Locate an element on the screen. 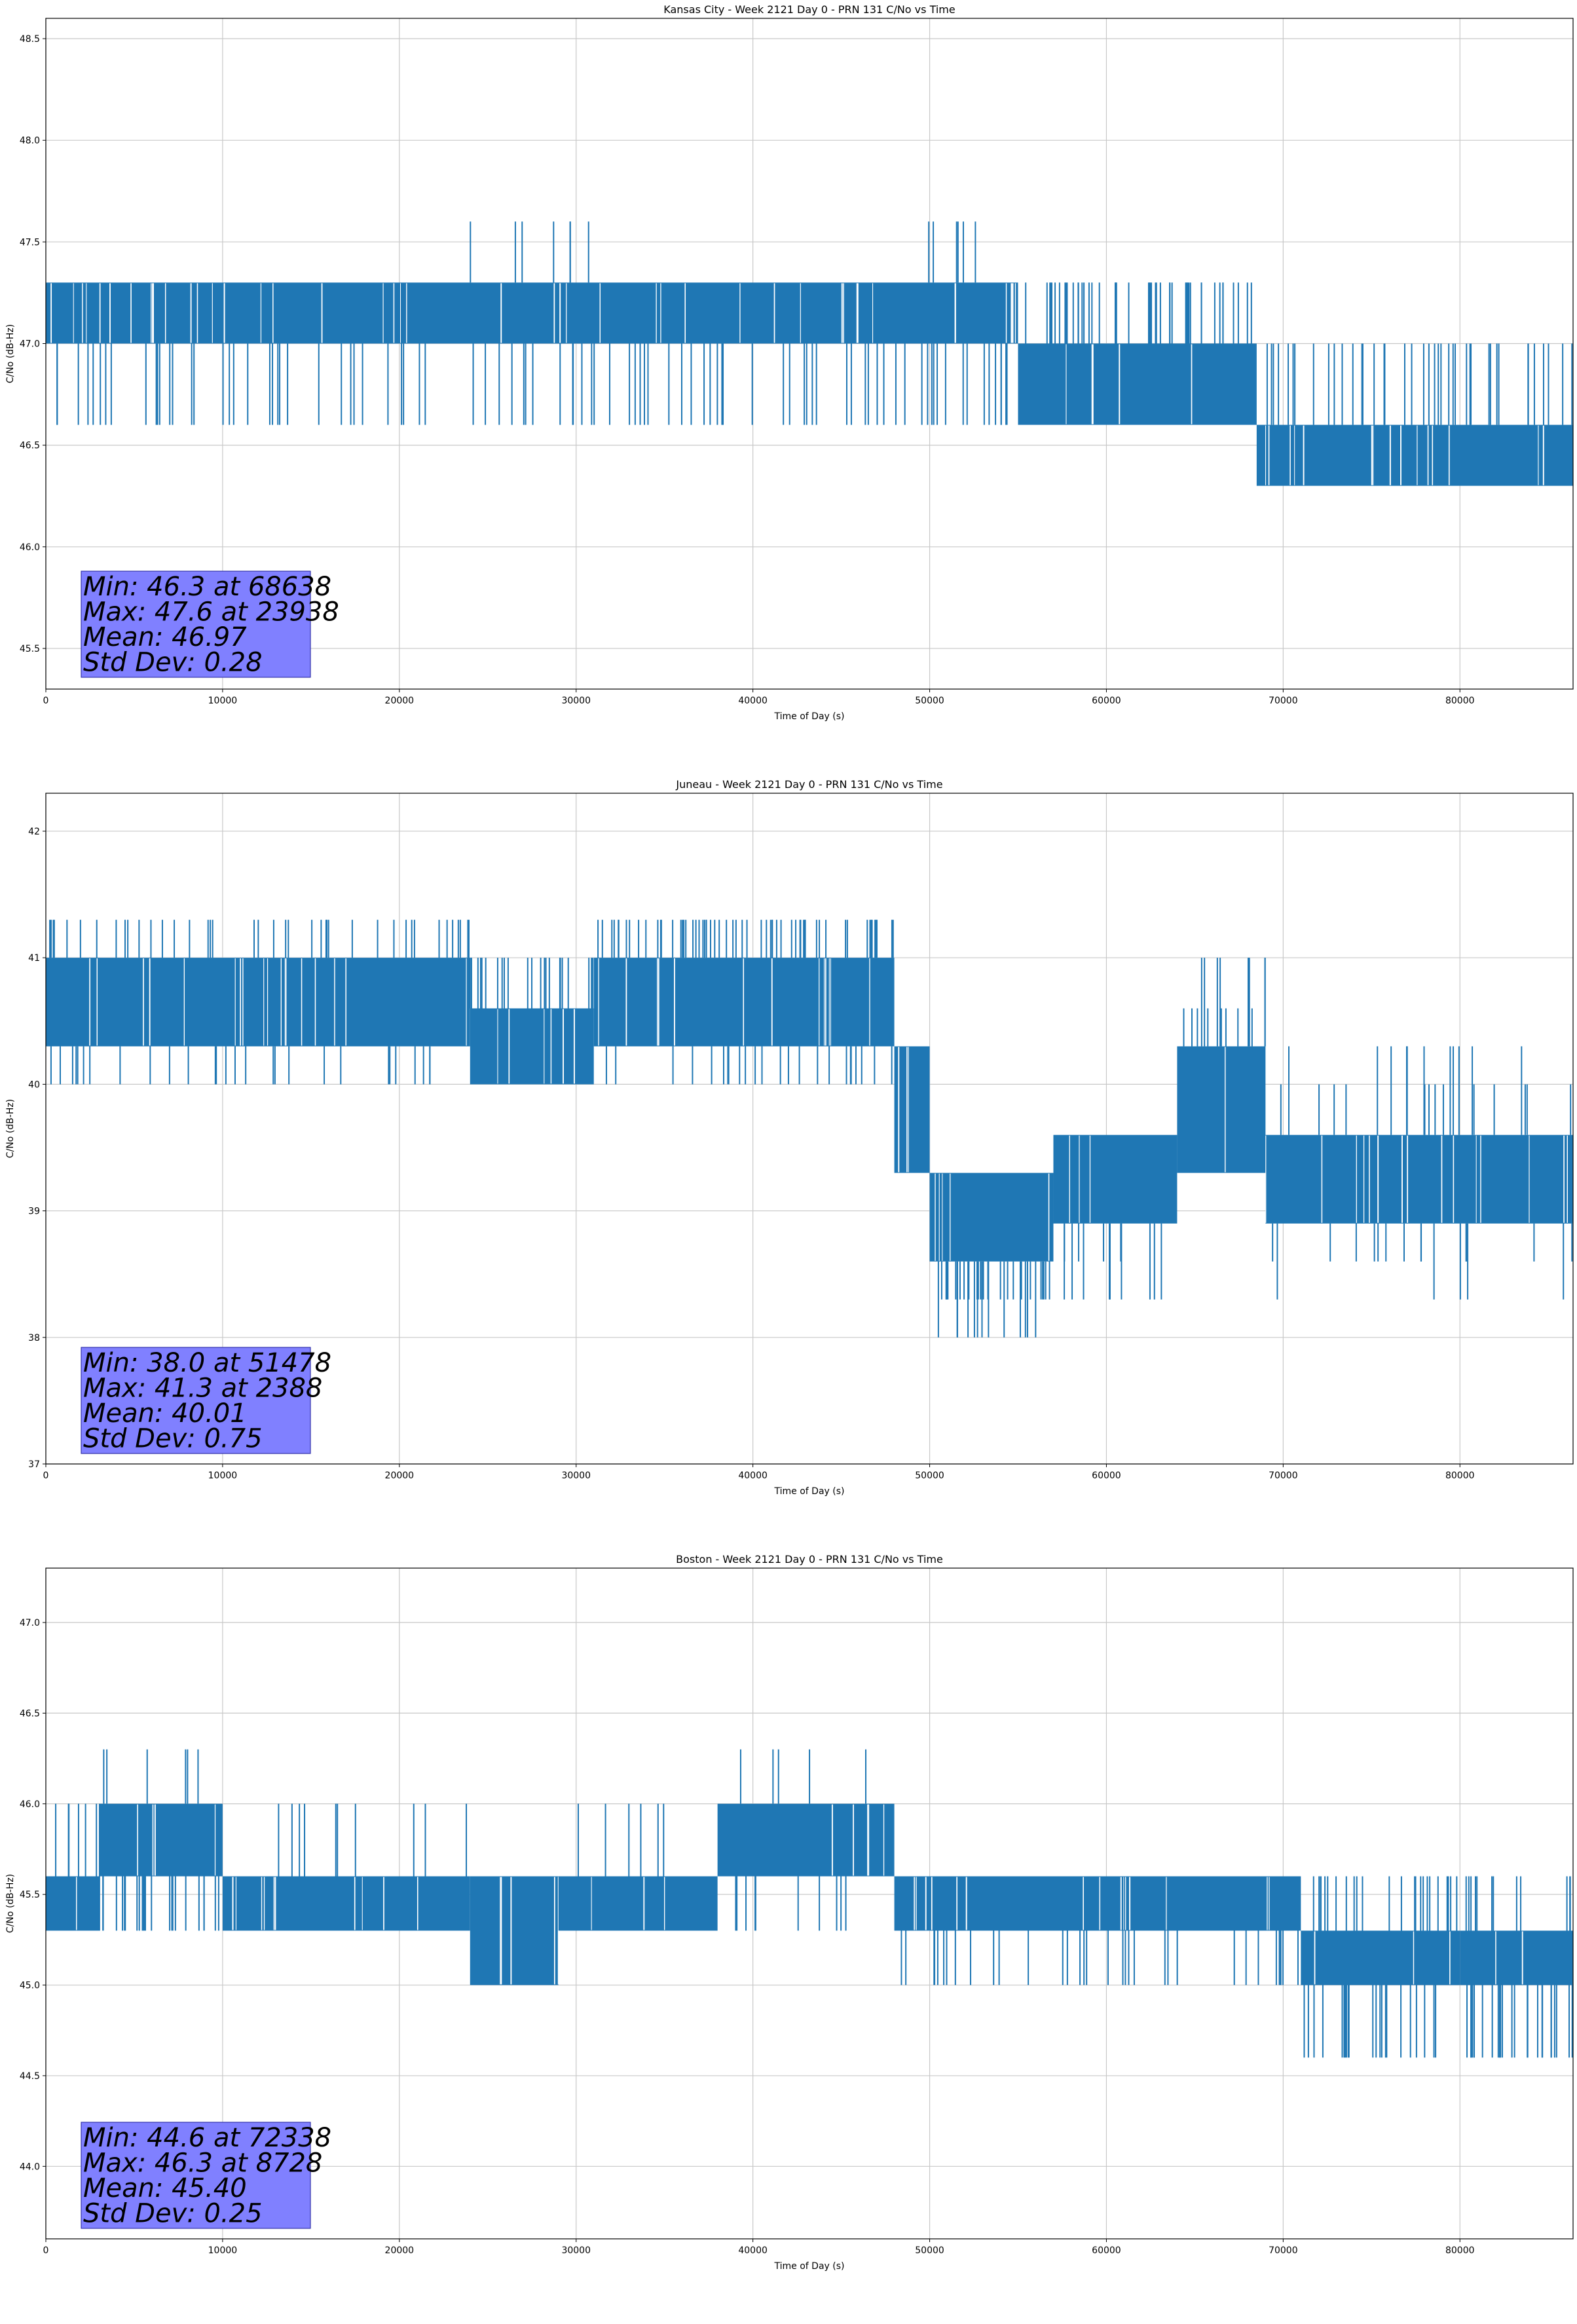  stats-line: Mean: 40.01 is located at coordinates (165, 1413).